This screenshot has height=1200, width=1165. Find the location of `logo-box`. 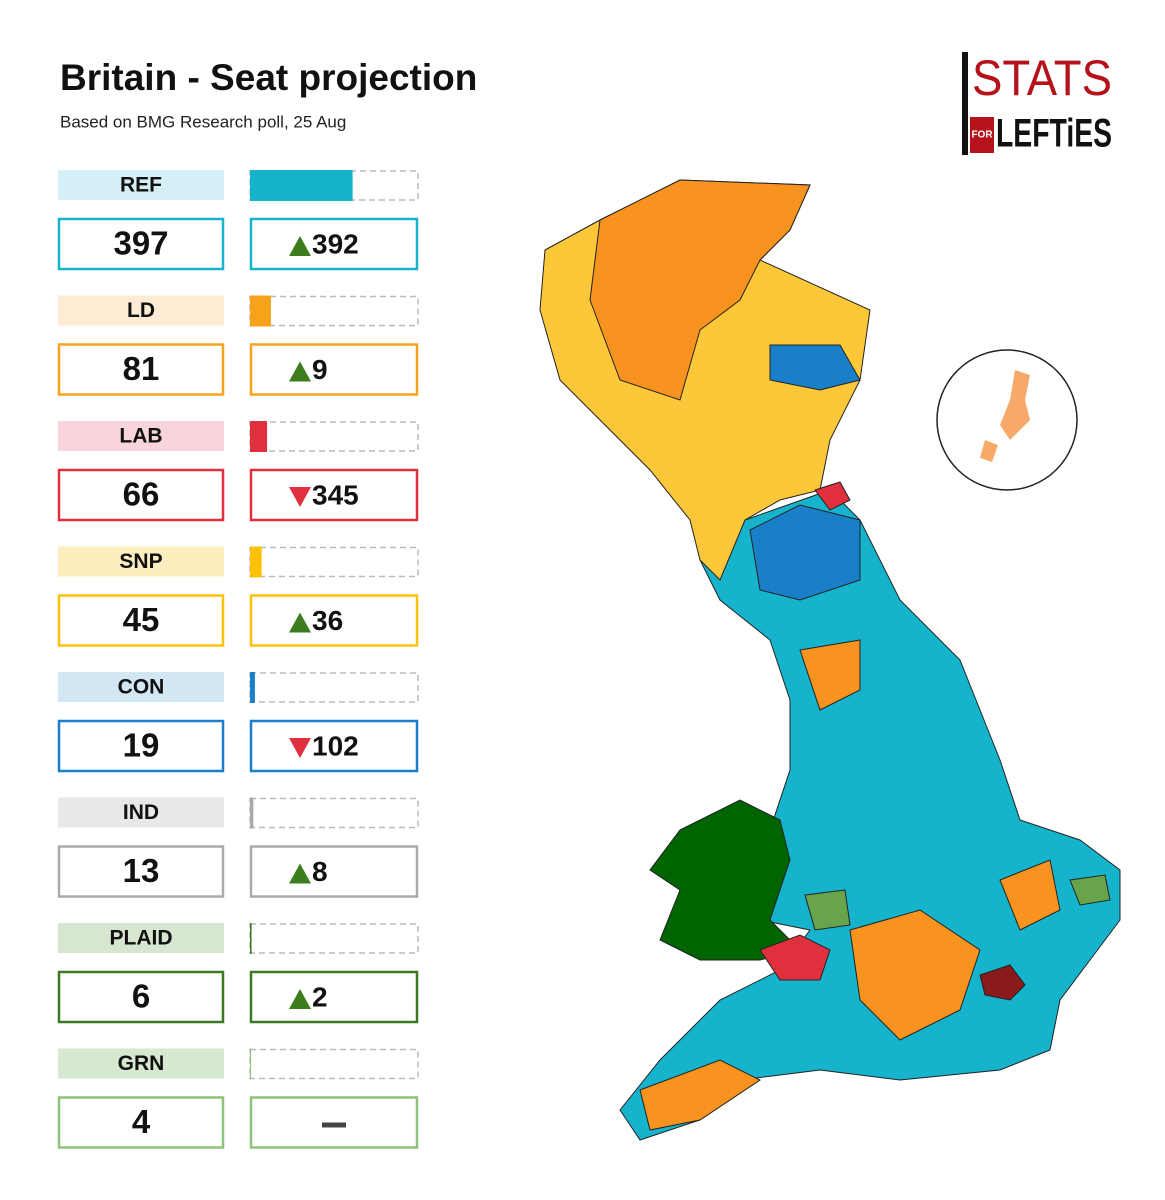

logo-box is located at coordinates (982, 135).